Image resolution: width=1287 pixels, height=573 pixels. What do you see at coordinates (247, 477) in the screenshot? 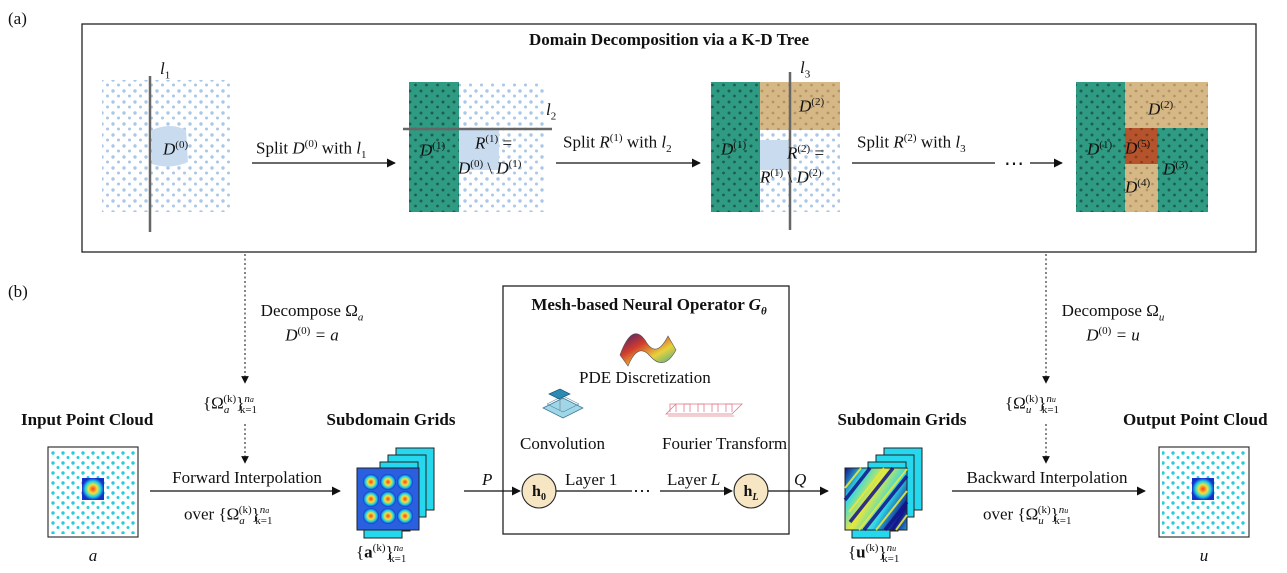
I see `forward-interpolation-label: Forward Interpolation` at bounding box center [247, 477].